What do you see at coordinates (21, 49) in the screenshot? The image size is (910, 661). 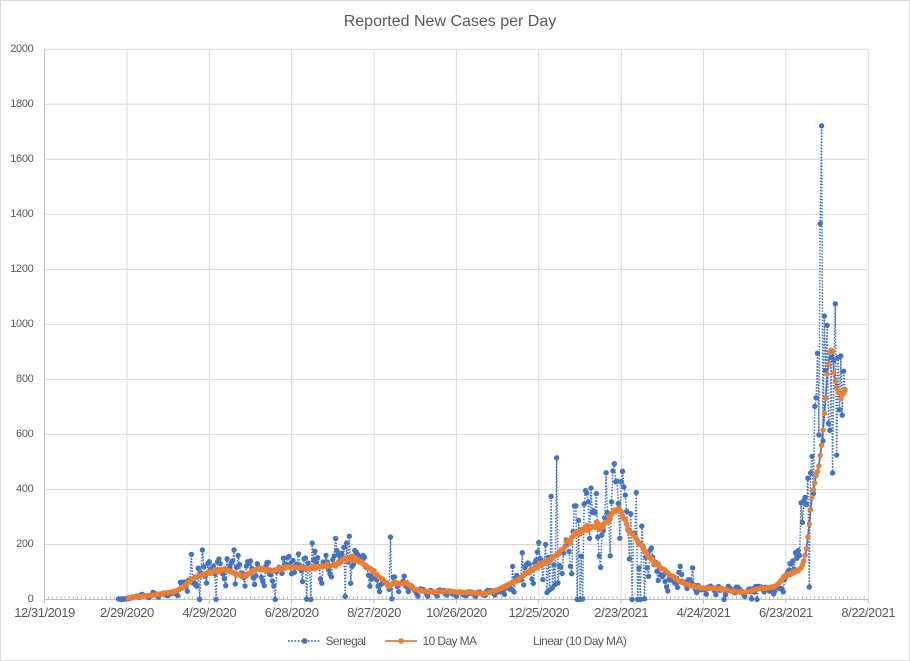 I see `svg-text: 2000` at bounding box center [21, 49].